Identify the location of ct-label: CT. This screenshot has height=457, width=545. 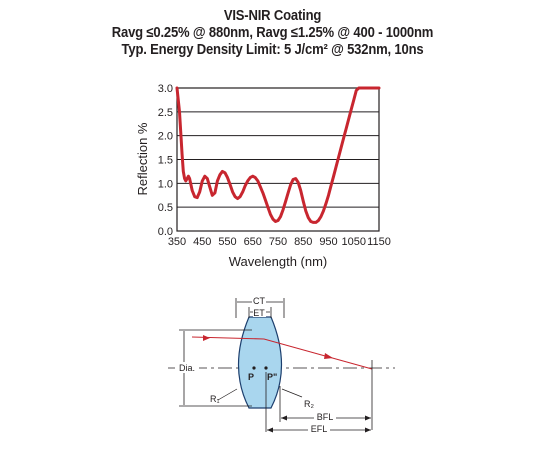
(259, 301).